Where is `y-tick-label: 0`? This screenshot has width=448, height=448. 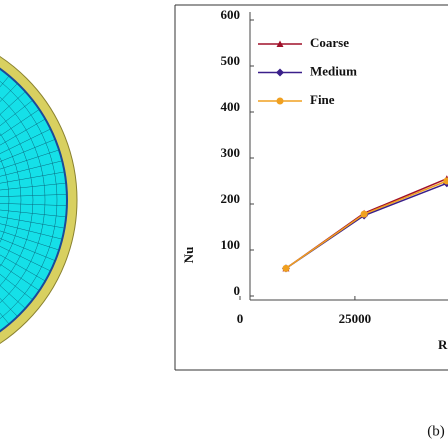 y-tick-label: 0 is located at coordinates (237, 290).